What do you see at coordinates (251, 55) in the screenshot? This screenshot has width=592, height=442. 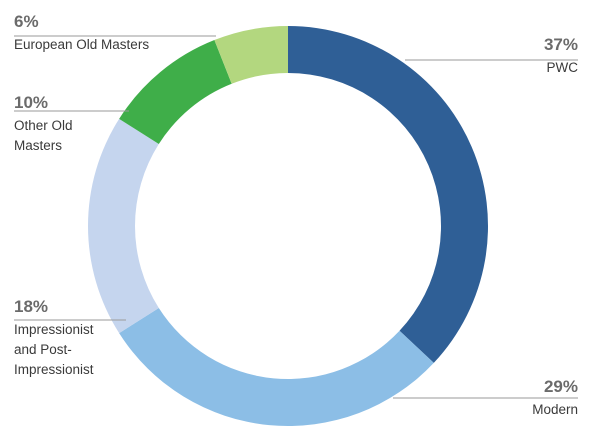 I see `slice-european-old-masters` at bounding box center [251, 55].